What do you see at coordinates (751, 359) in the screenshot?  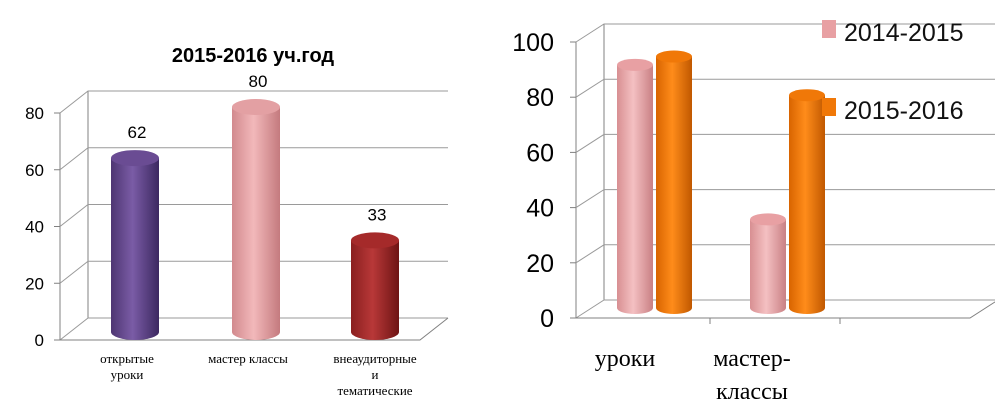 I see `chart2-category-label: мастер-` at bounding box center [751, 359].